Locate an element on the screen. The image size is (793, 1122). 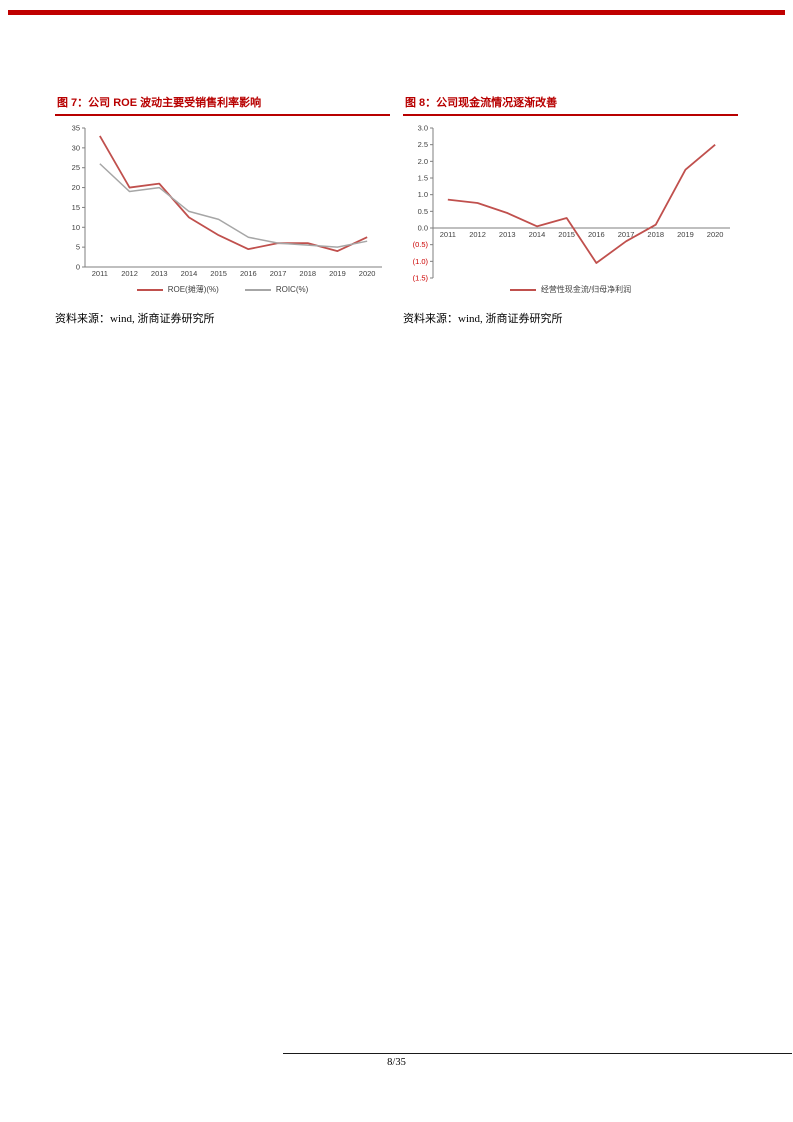
y-axis-tick-label: 2.0 is located at coordinates (423, 161).